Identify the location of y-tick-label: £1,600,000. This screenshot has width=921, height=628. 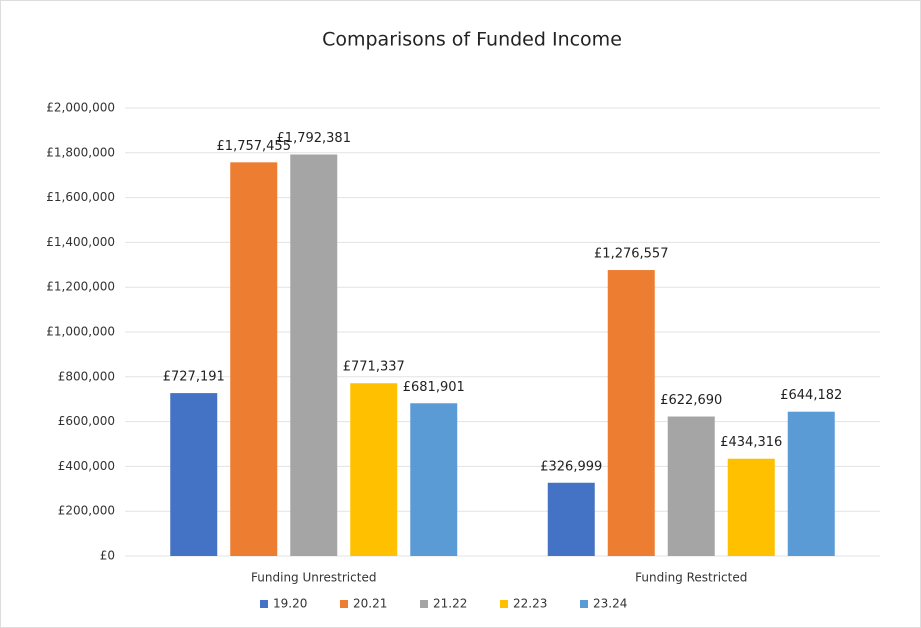
(80, 197).